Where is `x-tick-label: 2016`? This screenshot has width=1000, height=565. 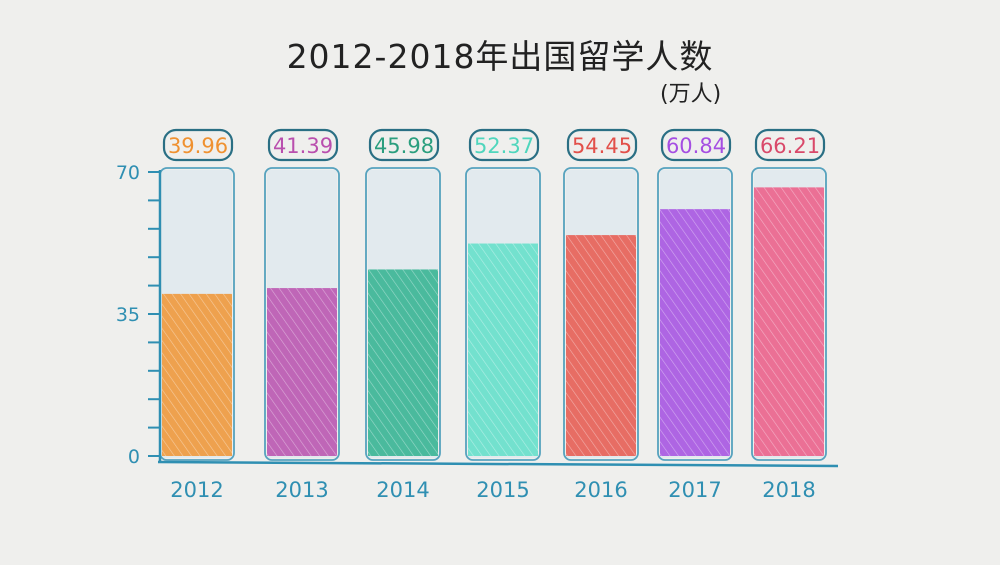 x-tick-label: 2016 is located at coordinates (600, 490).